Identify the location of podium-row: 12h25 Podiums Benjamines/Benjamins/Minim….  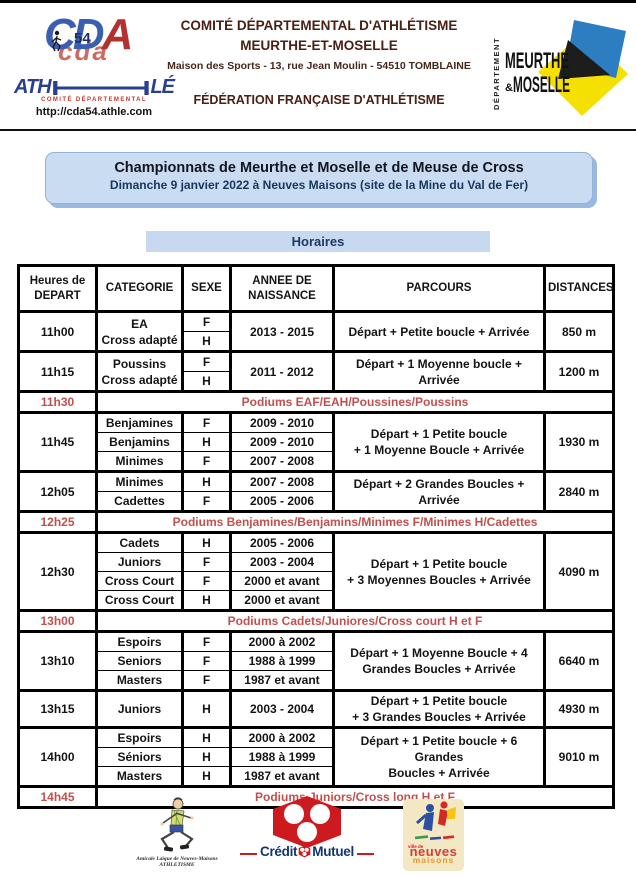
(316, 521).